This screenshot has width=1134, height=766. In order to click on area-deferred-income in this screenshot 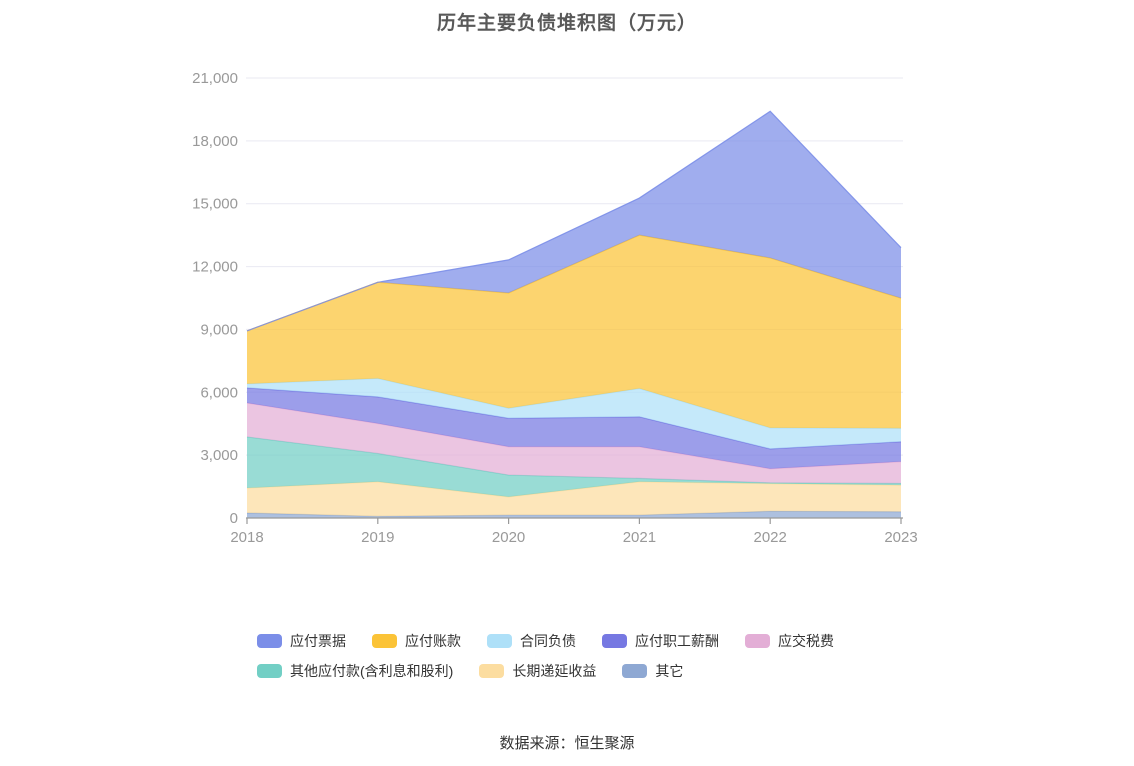, I will do `click(574, 499)`.